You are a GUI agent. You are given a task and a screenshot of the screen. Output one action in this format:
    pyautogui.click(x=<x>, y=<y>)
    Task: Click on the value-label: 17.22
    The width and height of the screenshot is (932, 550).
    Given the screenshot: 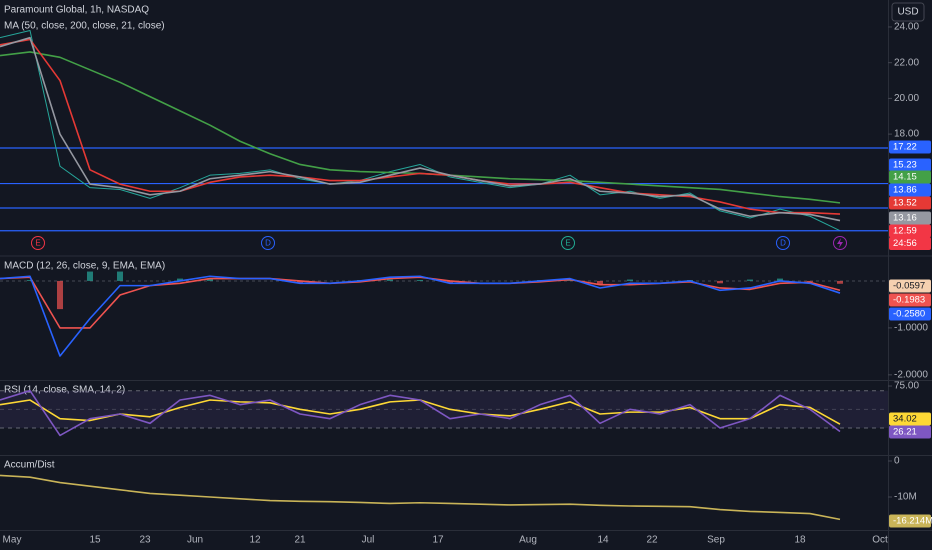 What is the action you would take?
    pyautogui.click(x=905, y=147)
    